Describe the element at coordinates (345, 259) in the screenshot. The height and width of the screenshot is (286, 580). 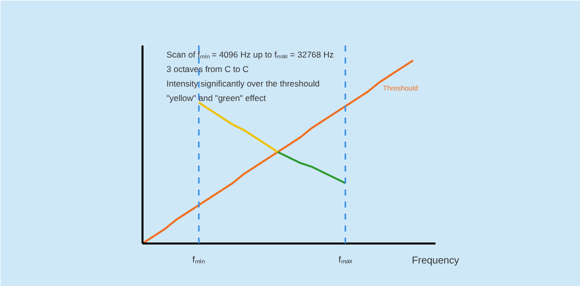
I see `x-tick-label: fₘₐₓ` at that location.